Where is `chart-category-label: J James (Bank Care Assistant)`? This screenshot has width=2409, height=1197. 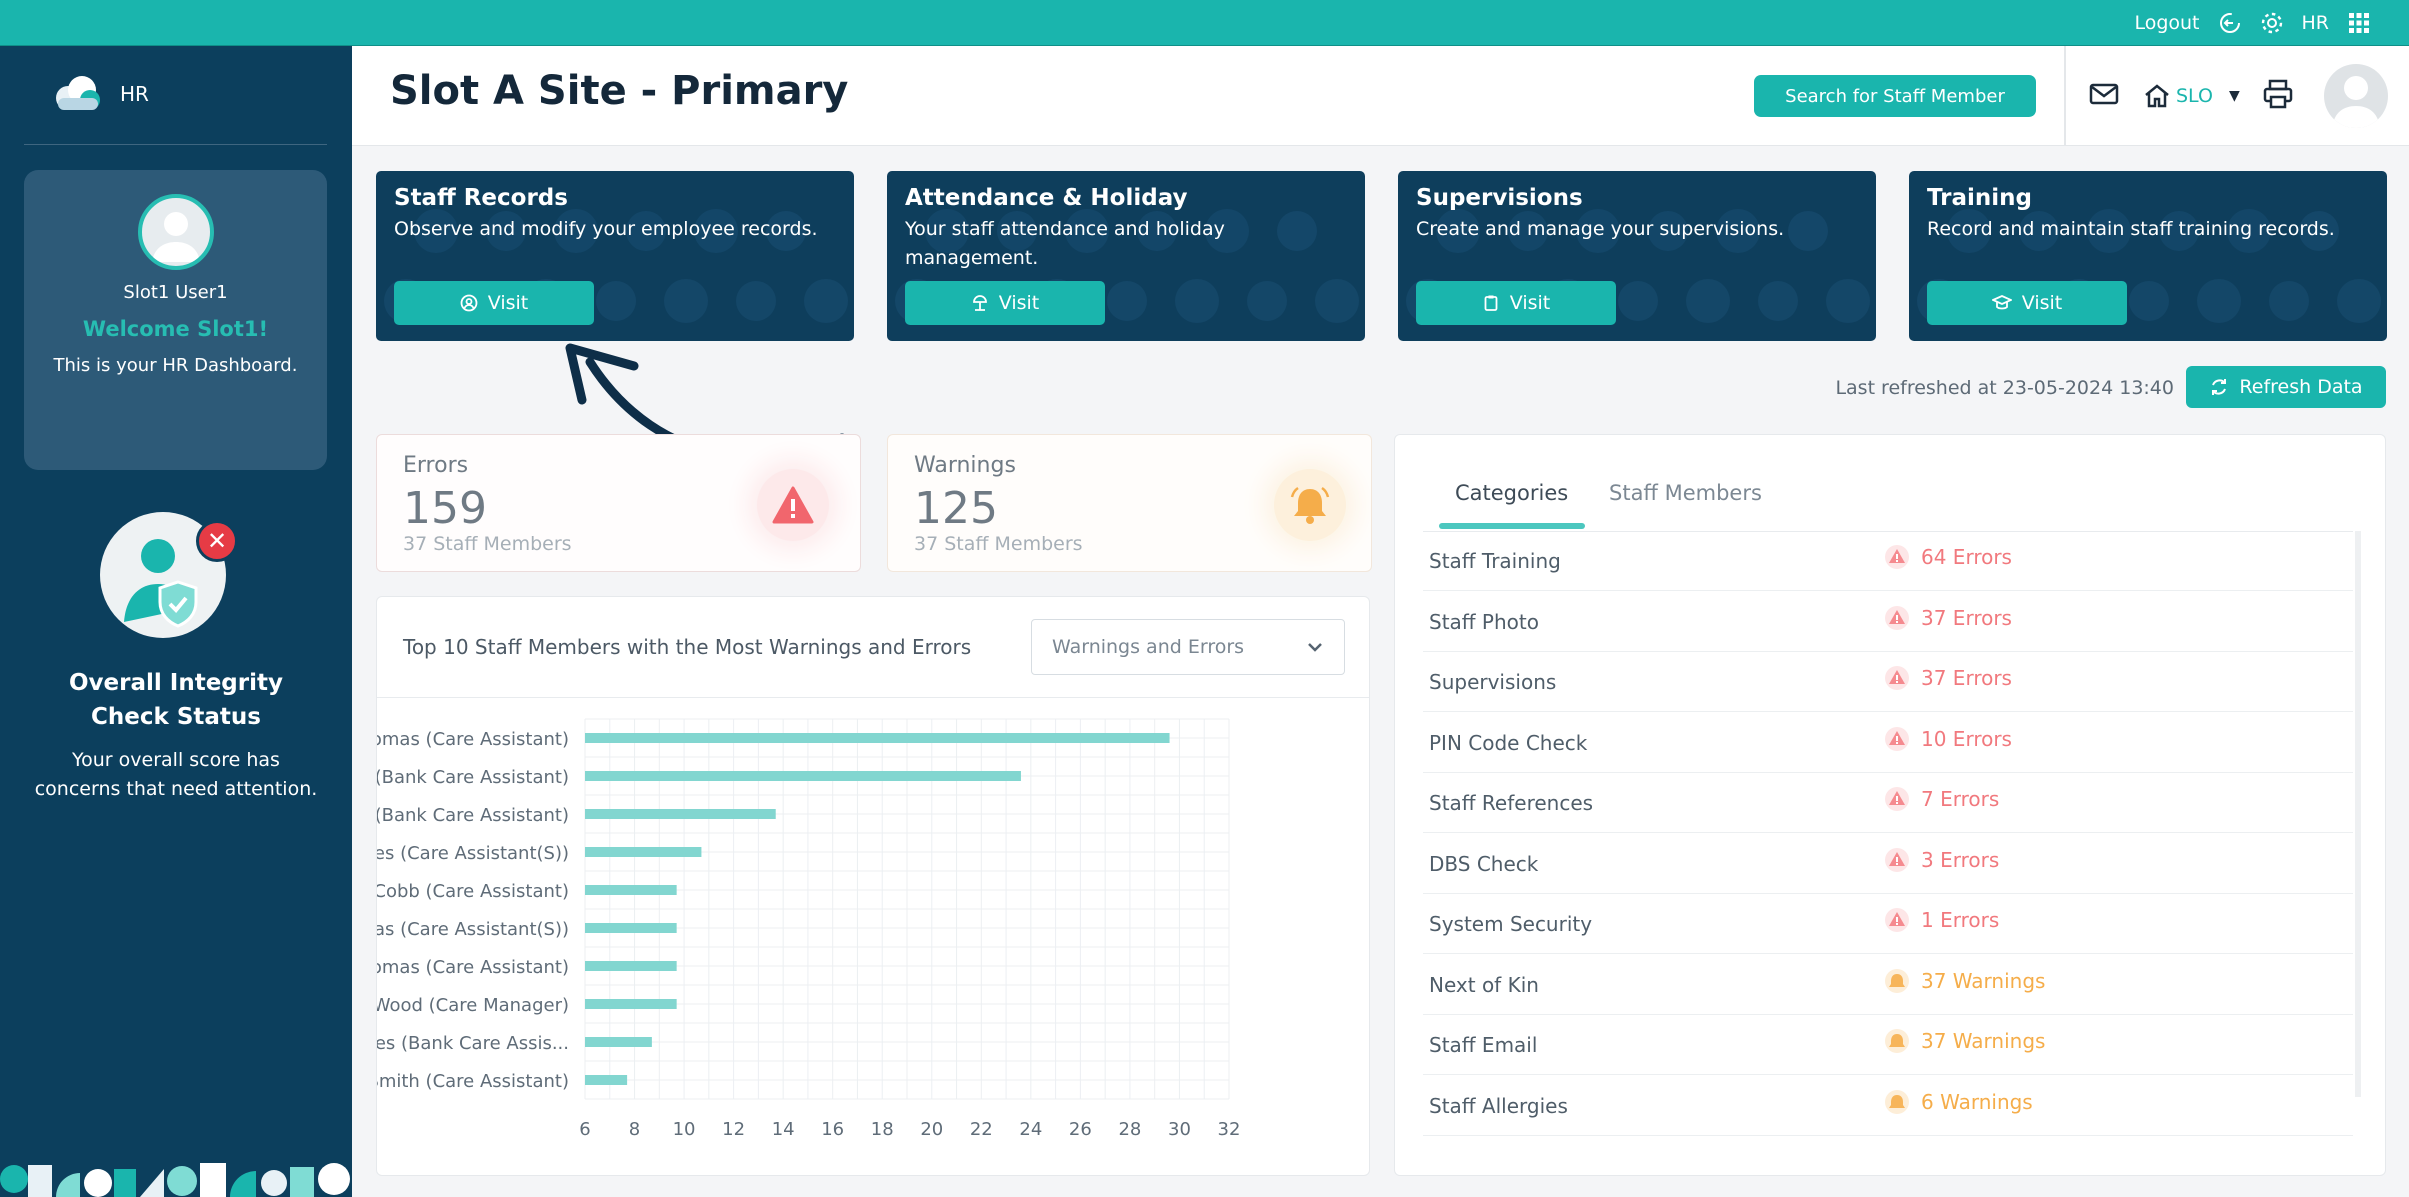
chart-category-label: J James (Bank Care Assistant) is located at coordinates (473, 815).